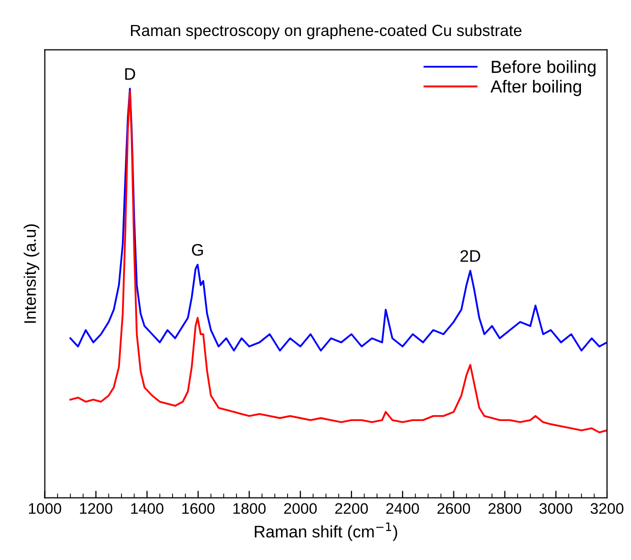  I want to click on x-tick-label: 2800, so click(505, 508).